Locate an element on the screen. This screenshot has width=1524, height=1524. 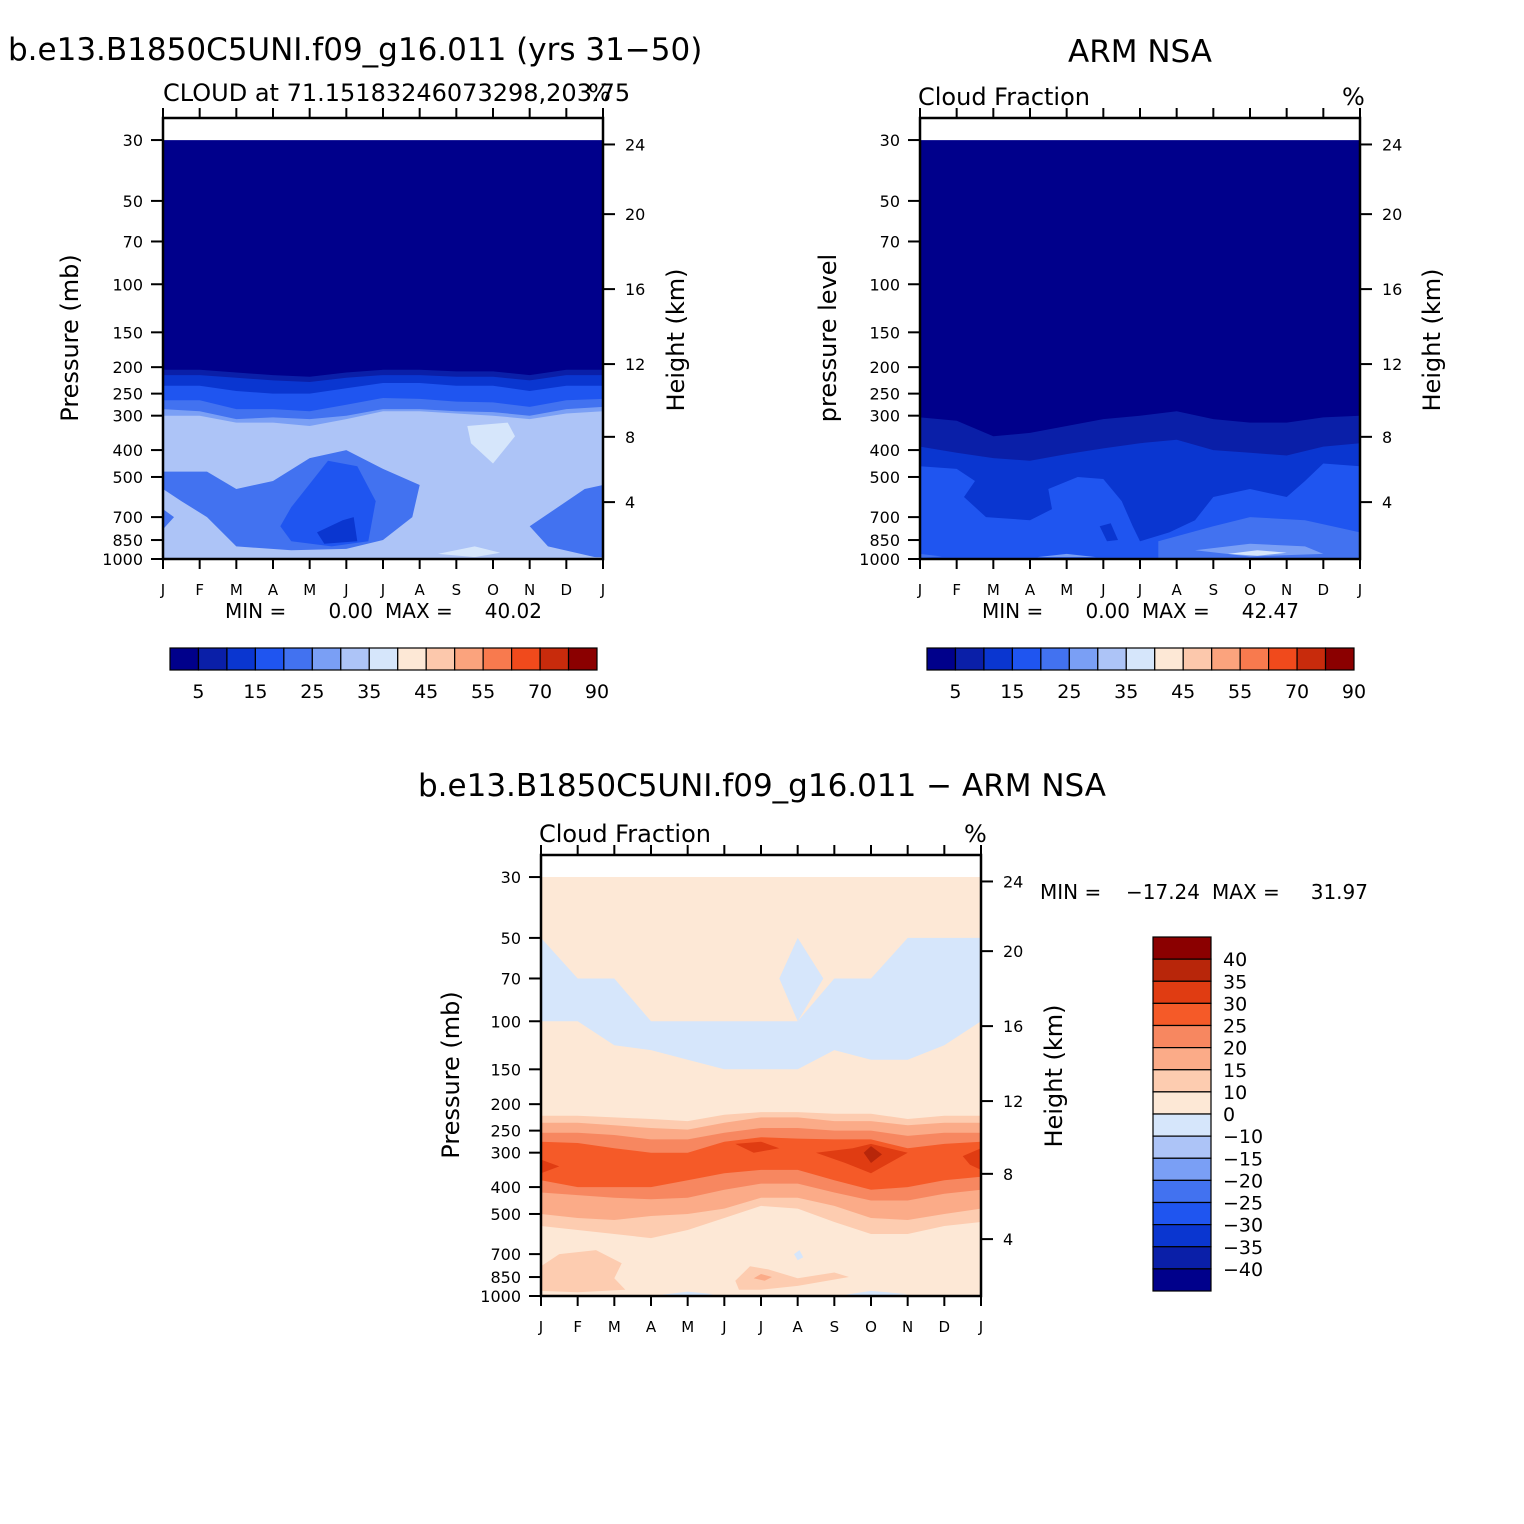
obs-title: ARM NSA is located at coordinates (1140, 52).